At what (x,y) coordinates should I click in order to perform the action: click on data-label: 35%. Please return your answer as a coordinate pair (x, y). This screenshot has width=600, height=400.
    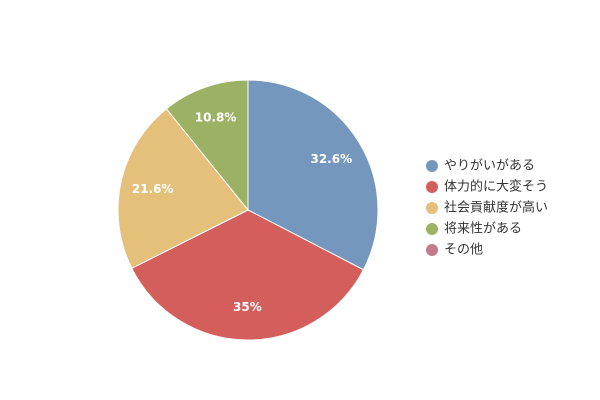
    Looking at the image, I should click on (247, 307).